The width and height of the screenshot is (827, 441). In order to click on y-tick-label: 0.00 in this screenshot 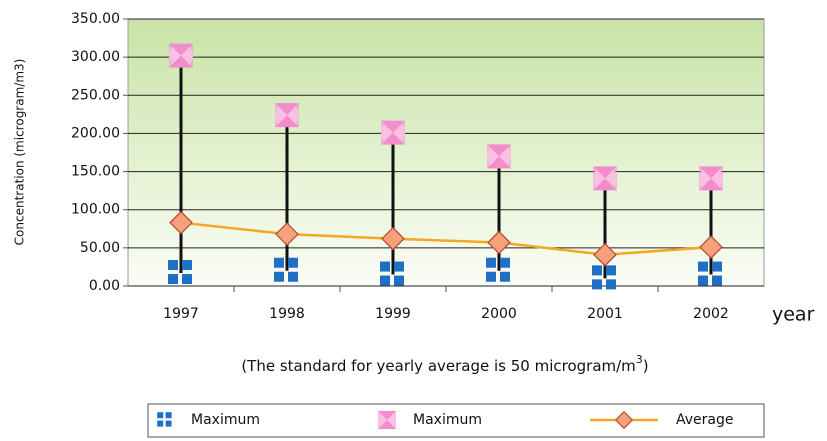, I will do `click(104, 286)`.